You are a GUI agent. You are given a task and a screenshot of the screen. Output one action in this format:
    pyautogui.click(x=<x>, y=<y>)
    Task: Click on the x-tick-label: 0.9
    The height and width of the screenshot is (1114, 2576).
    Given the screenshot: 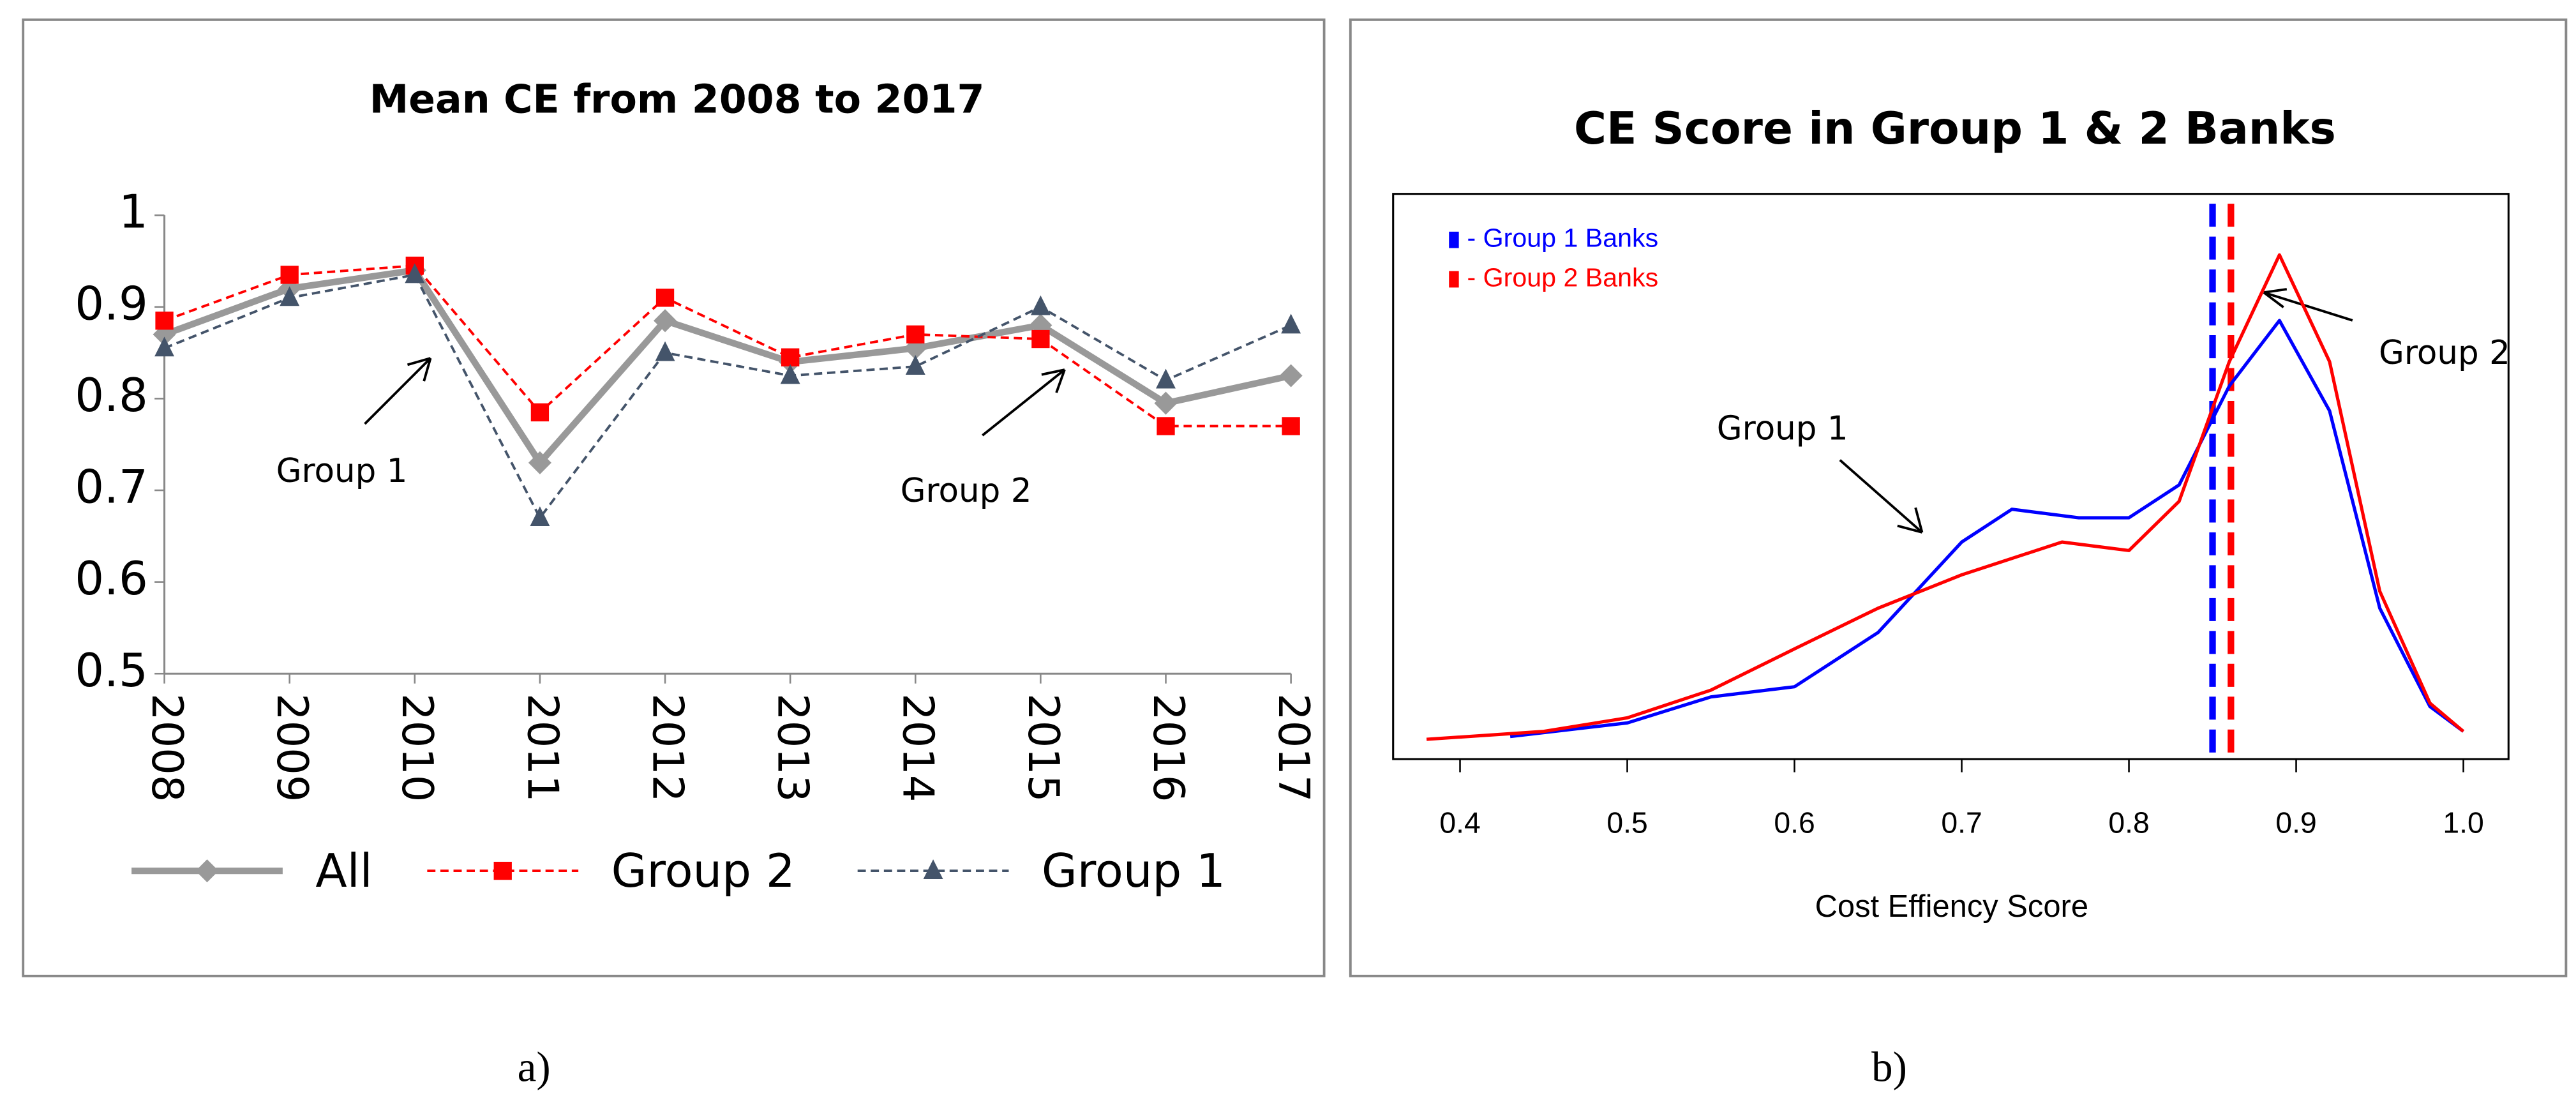 What is the action you would take?
    pyautogui.click(x=2295, y=822)
    